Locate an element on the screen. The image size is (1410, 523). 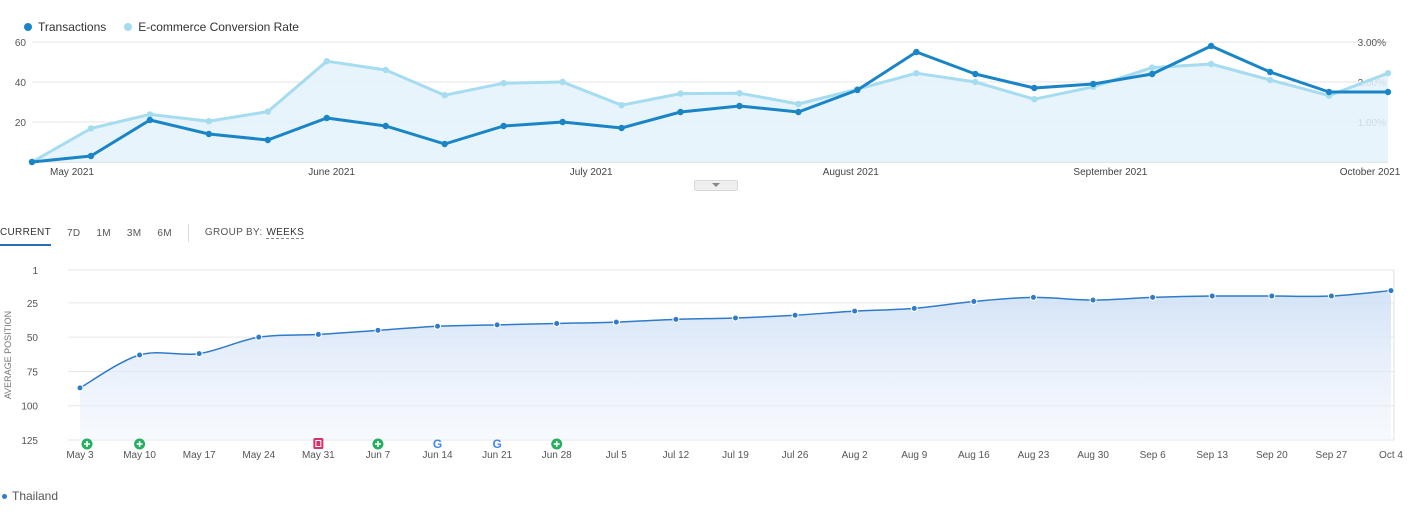
legend-label-thailand: Thailand is located at coordinates (35, 496).